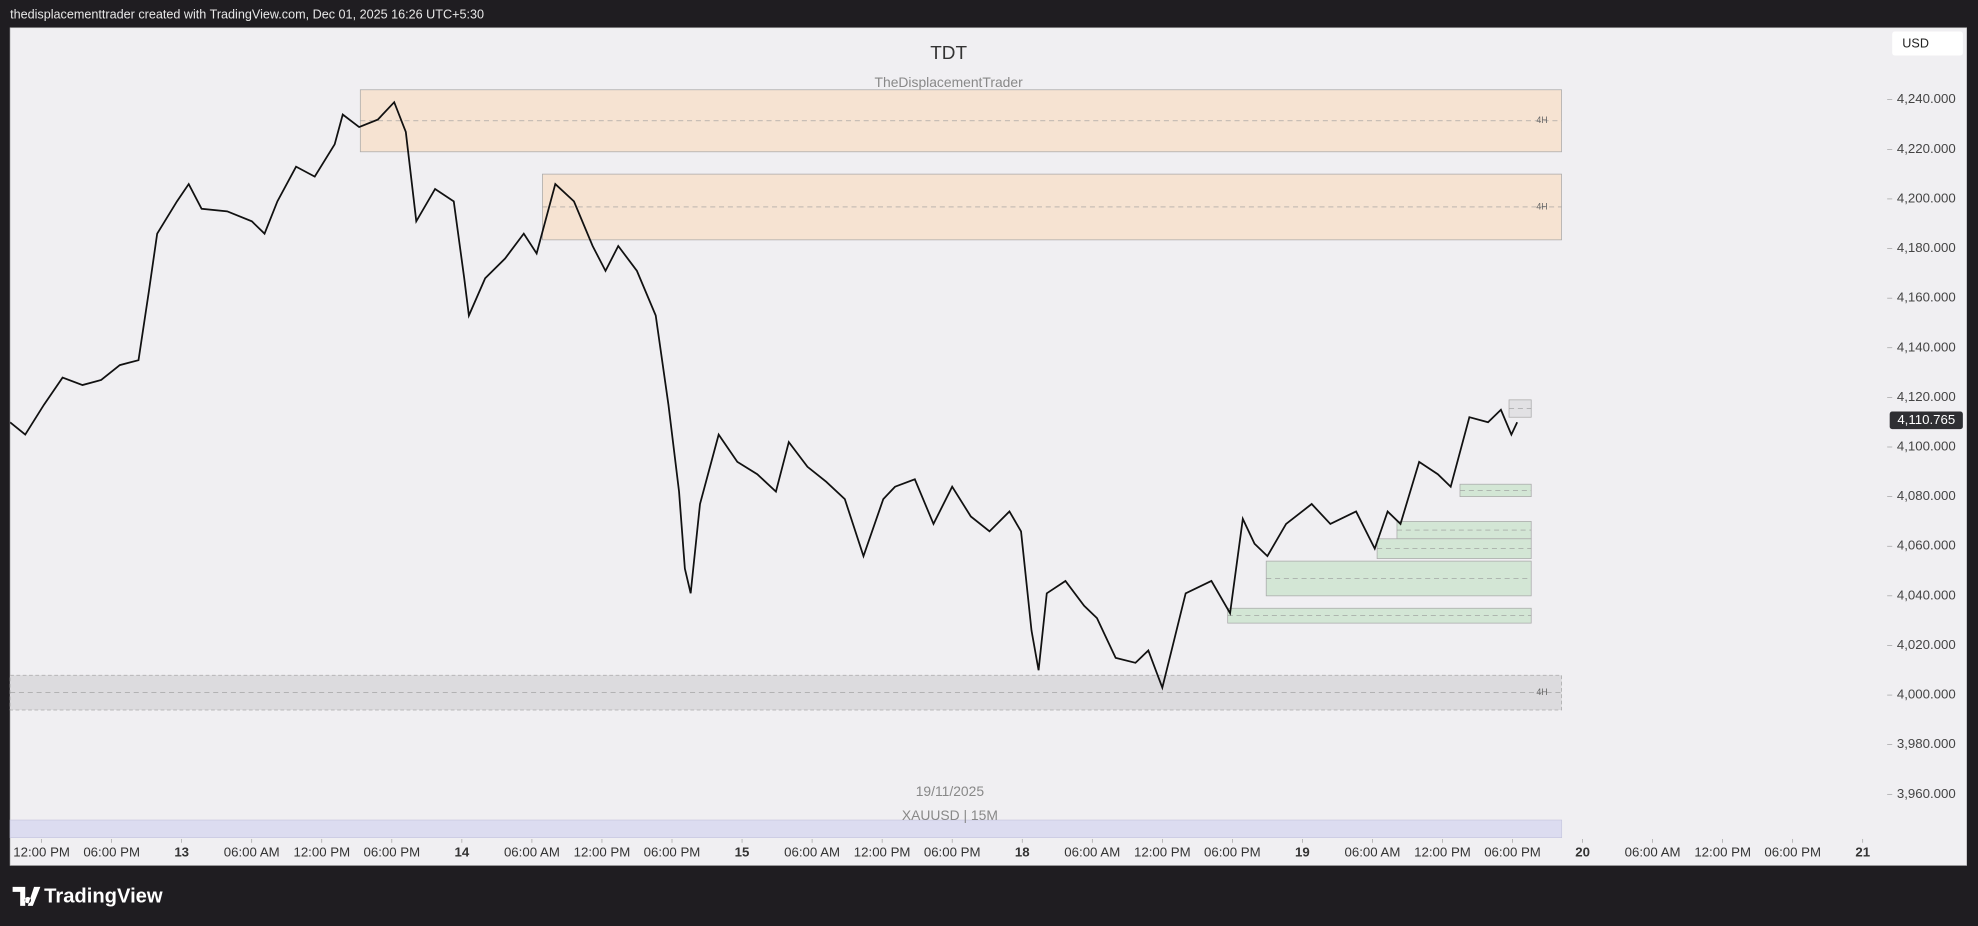 The image size is (1978, 926). Describe the element at coordinates (950, 791) in the screenshot. I see `watermark: 19/11/2025` at that location.